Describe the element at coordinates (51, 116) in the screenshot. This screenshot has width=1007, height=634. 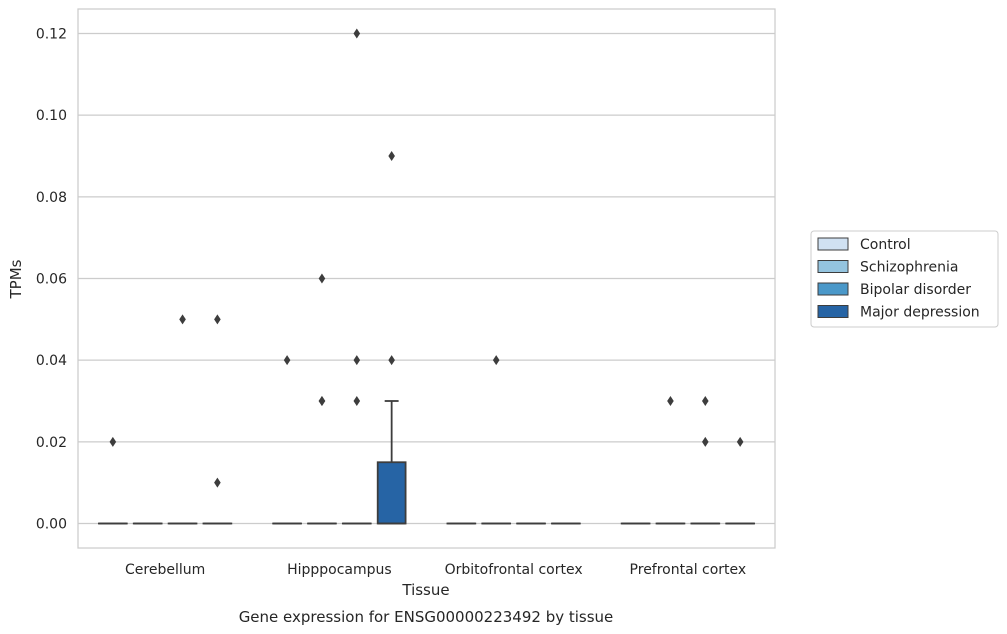
I see `y-tick-label: 0.10` at that location.